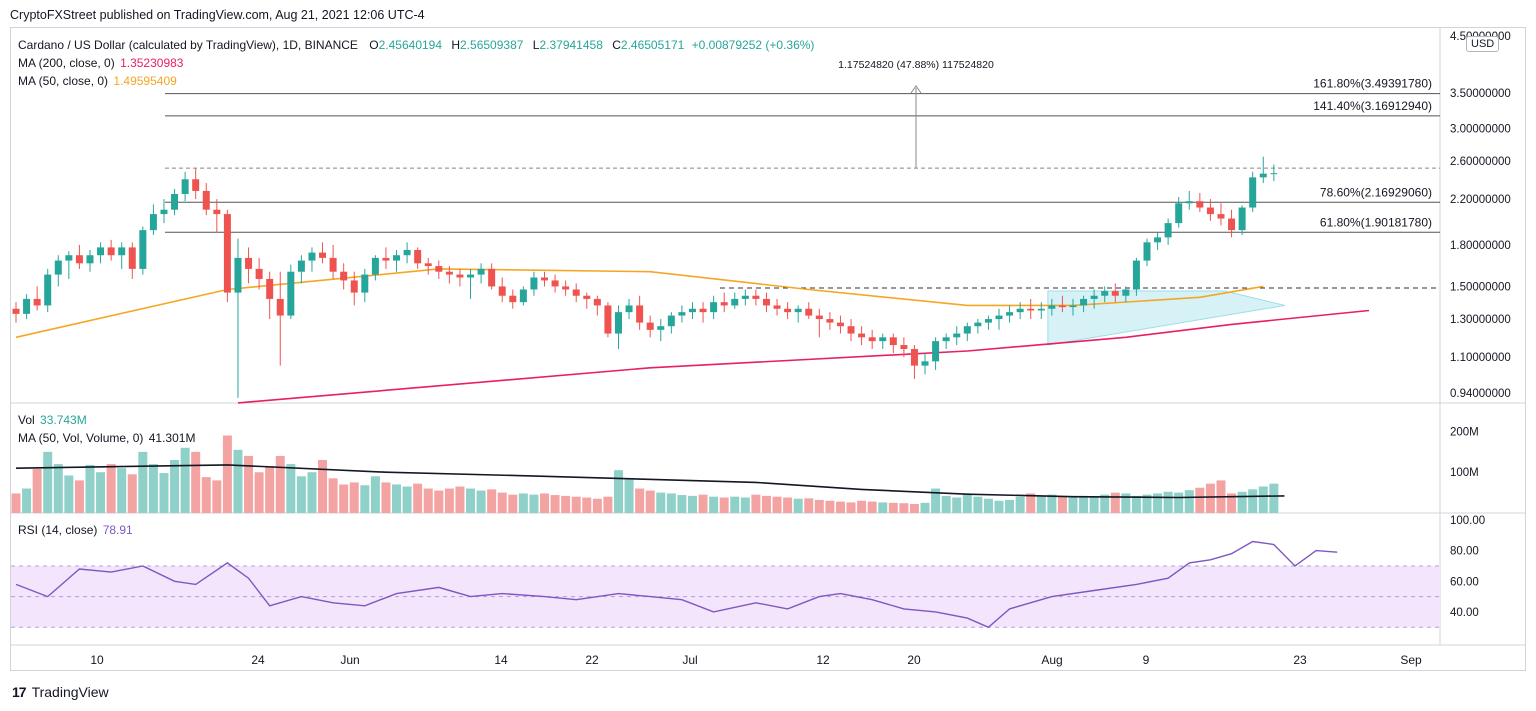 The height and width of the screenshot is (711, 1536). I want to click on legend-ma50: MA (50, close, 0) 1.49595409, so click(97, 81).